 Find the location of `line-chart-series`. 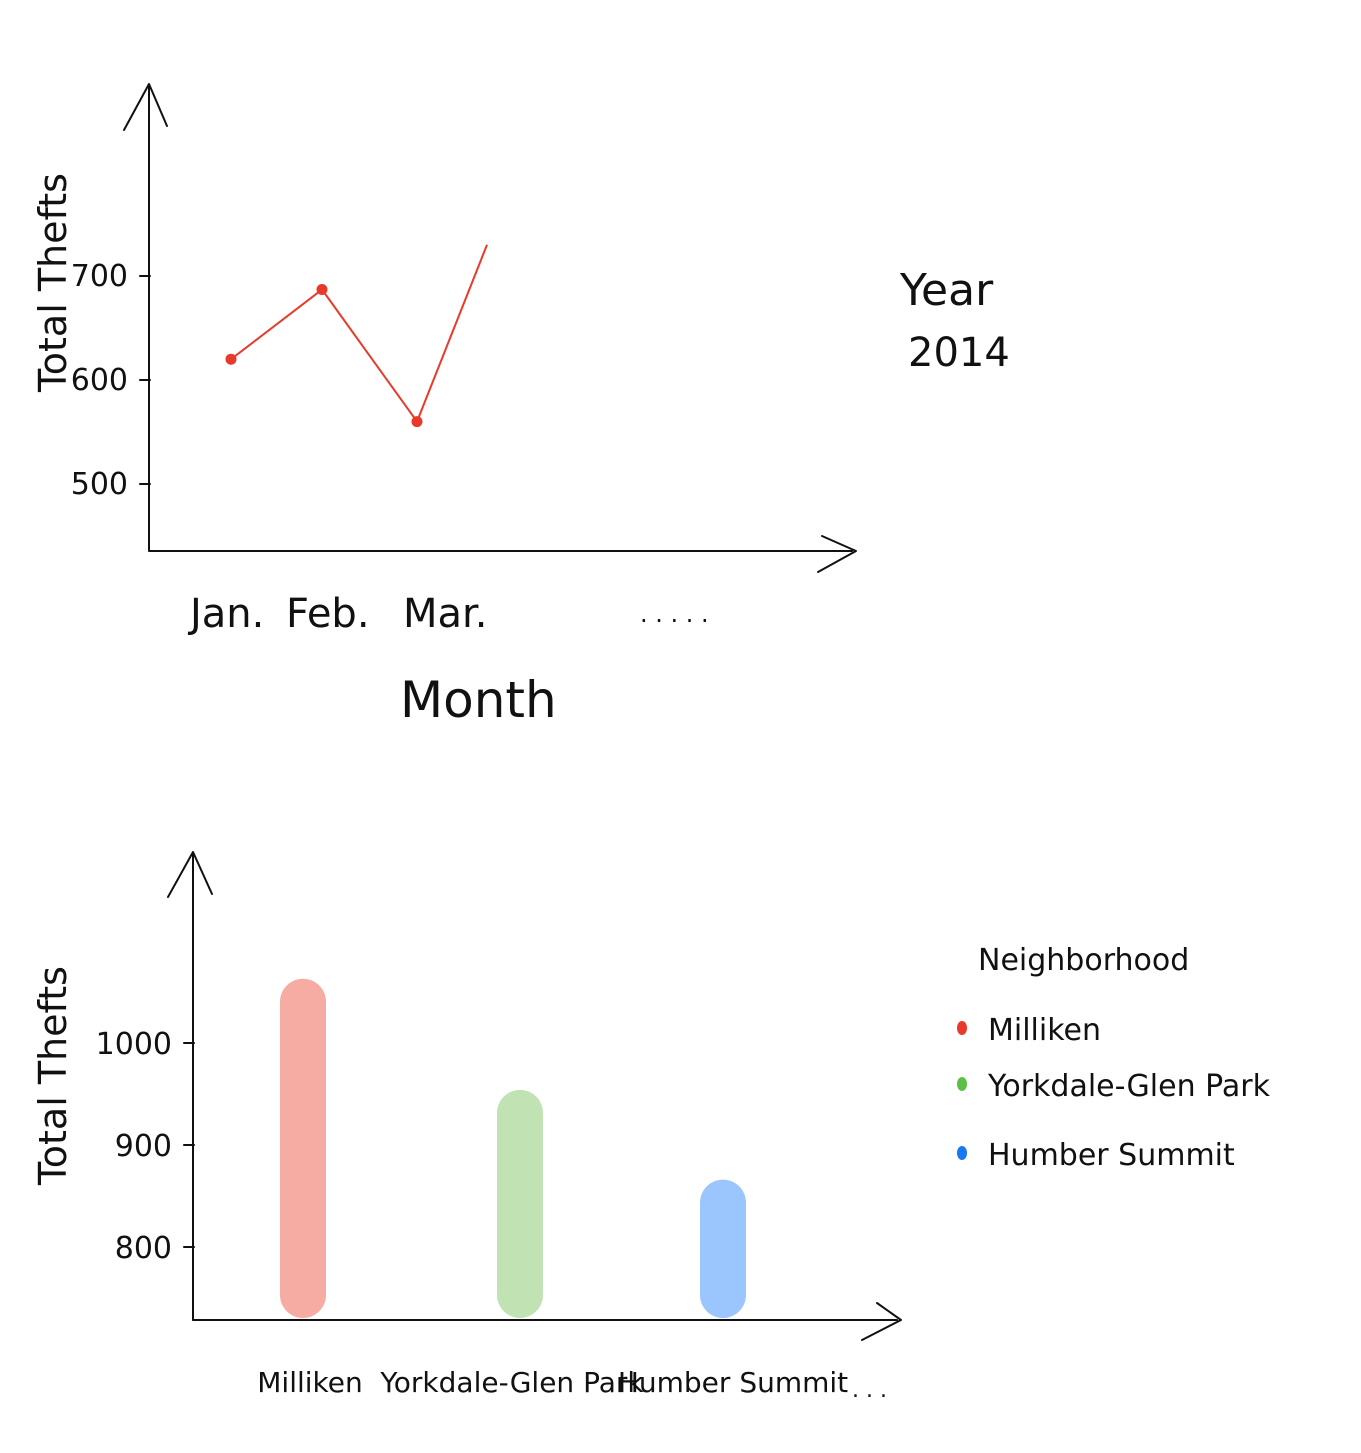

line-chart-series is located at coordinates (356, 336).